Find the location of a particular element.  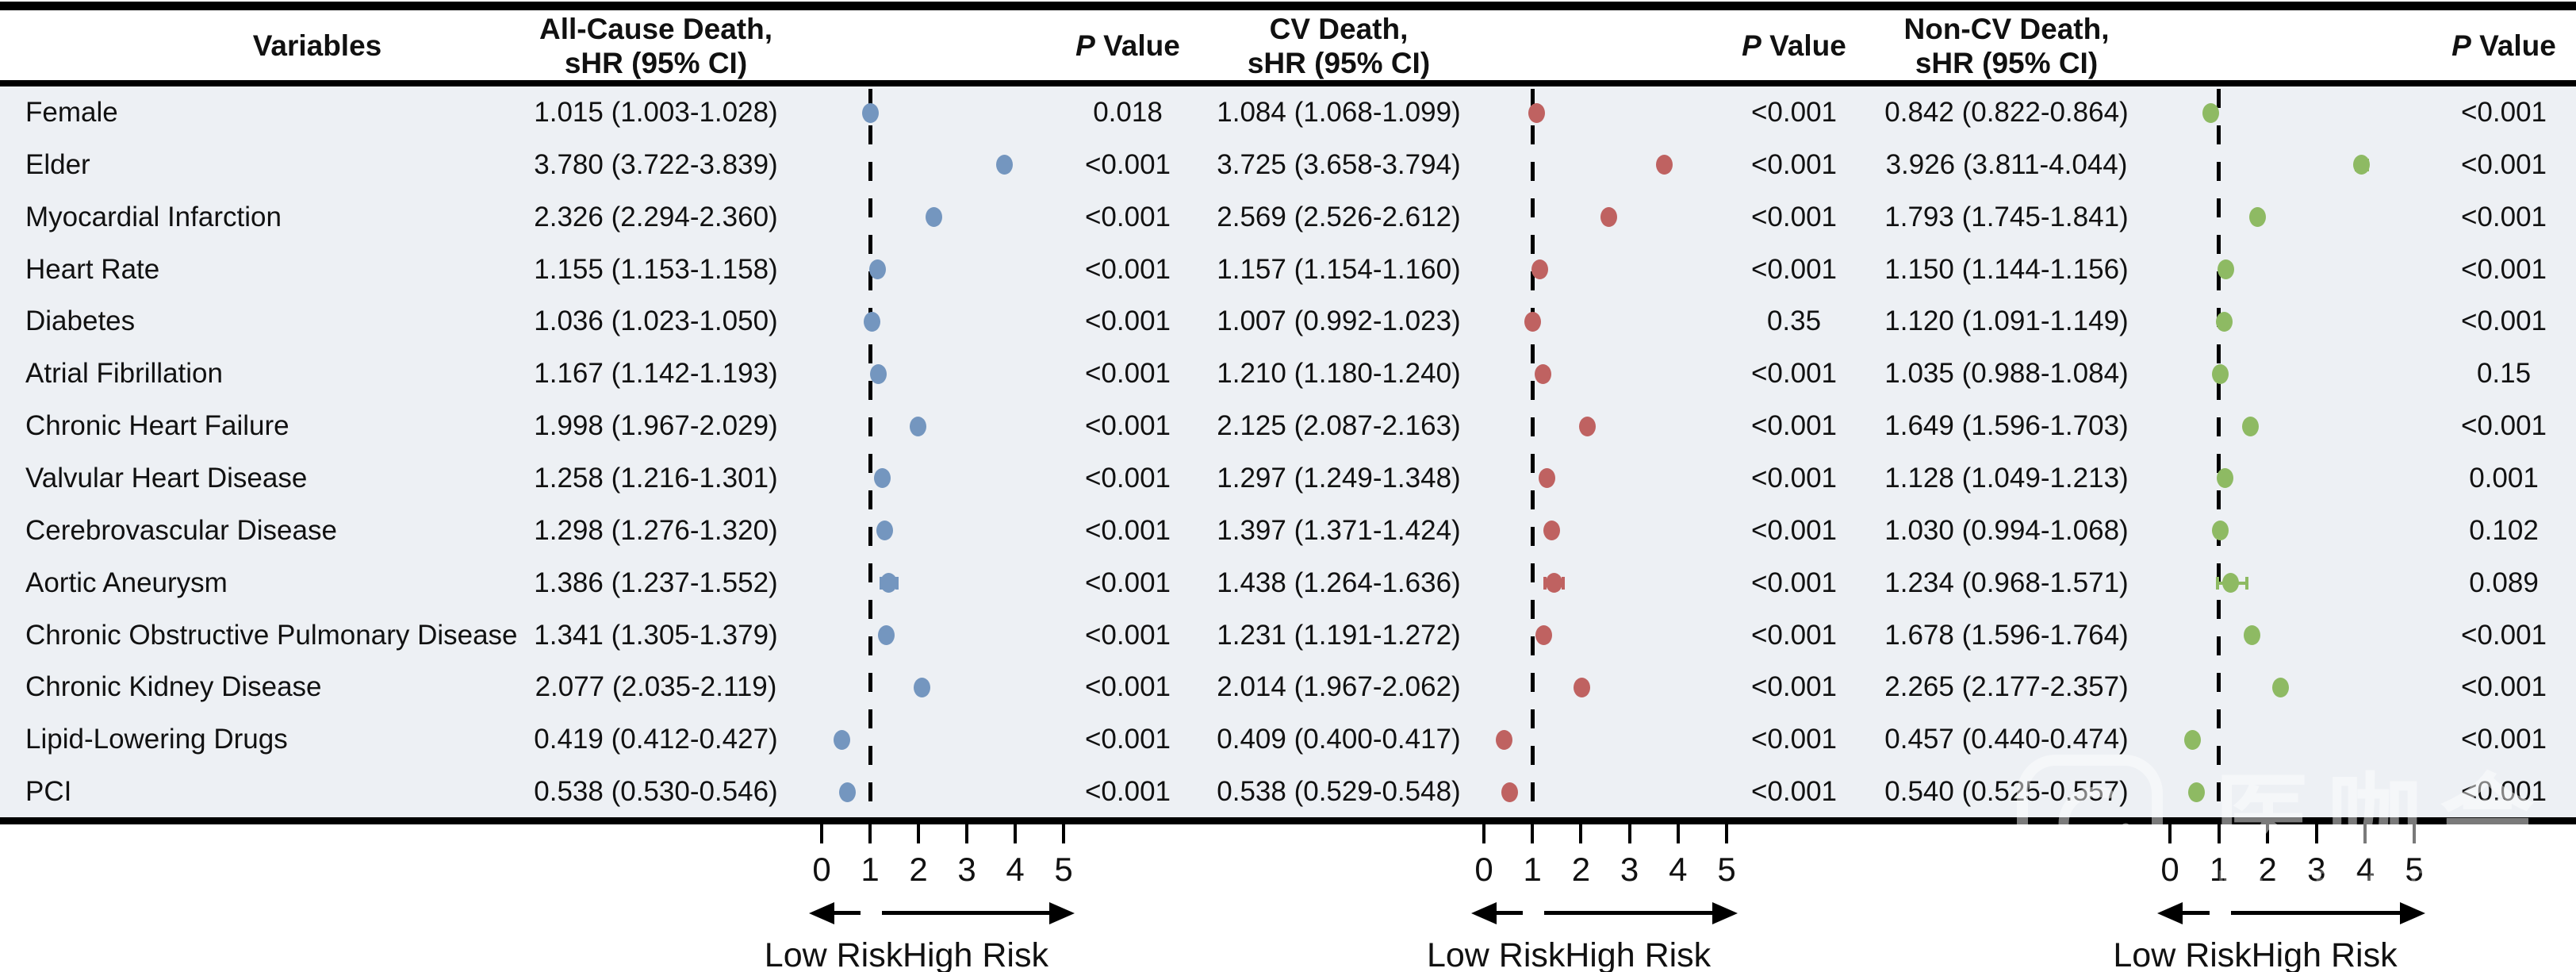

cv-axis-tick-label: 4 is located at coordinates (1679, 869).